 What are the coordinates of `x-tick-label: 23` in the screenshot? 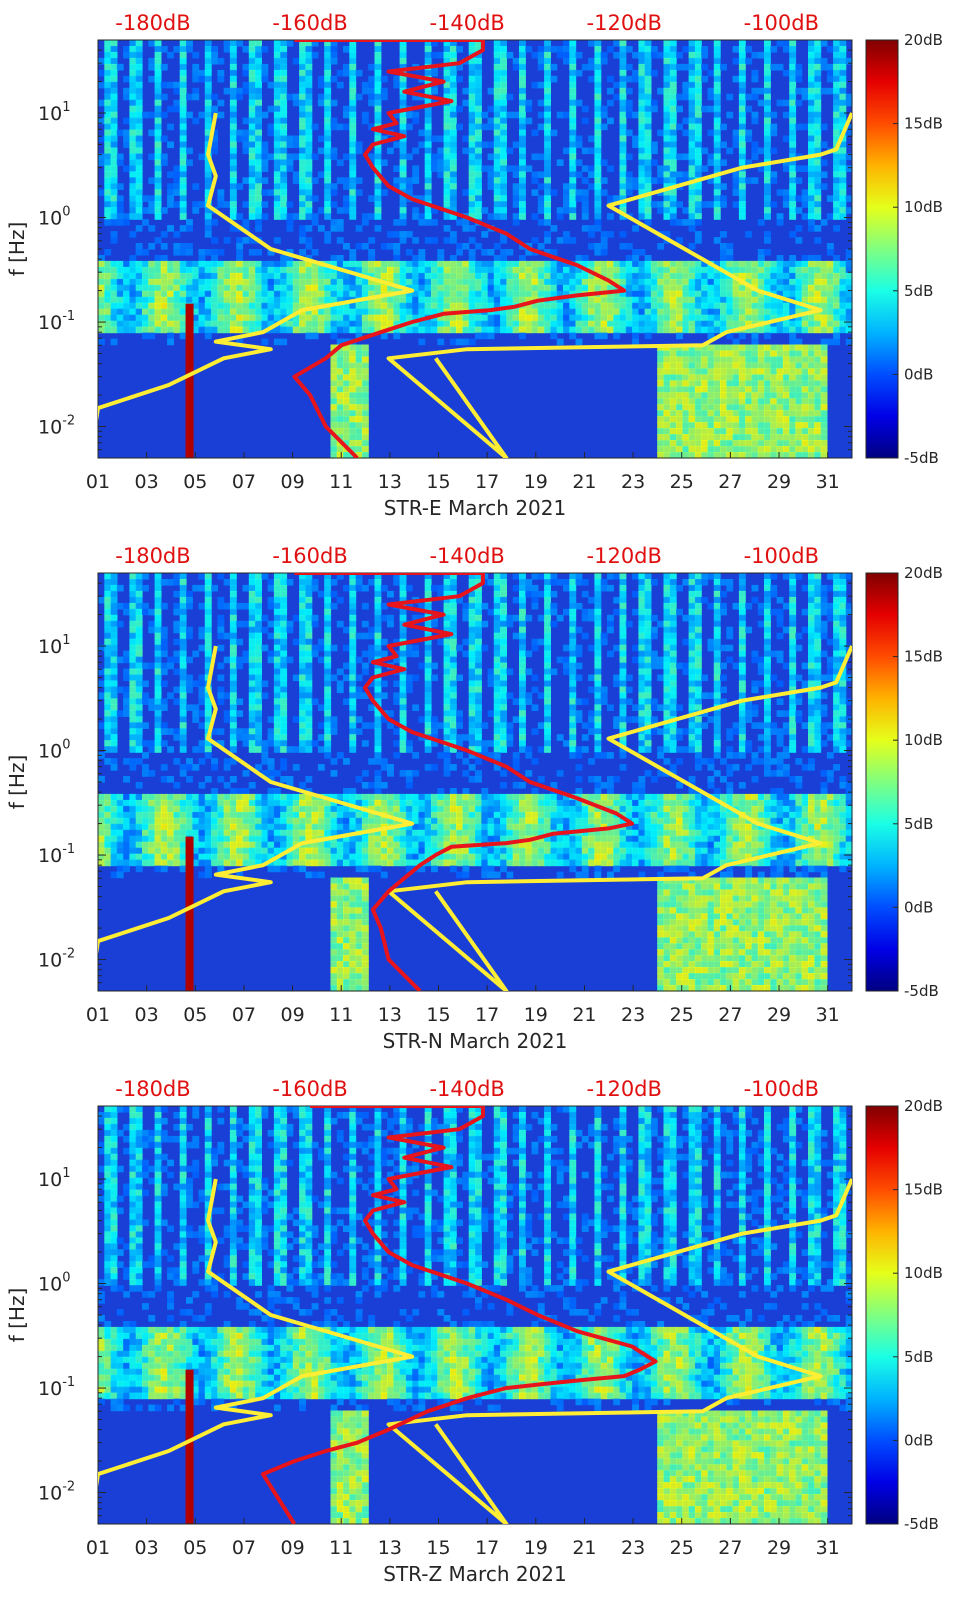 It's located at (633, 482).